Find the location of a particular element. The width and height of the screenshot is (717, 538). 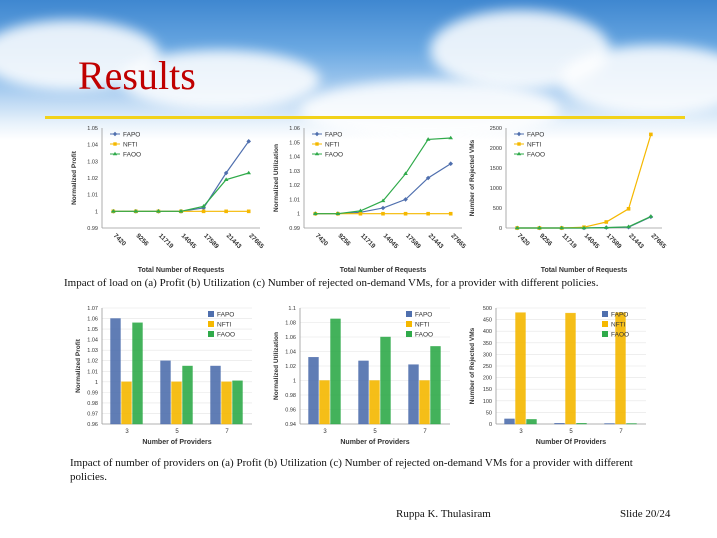

y-tick-label: 0.94 is located at coordinates (290, 425).